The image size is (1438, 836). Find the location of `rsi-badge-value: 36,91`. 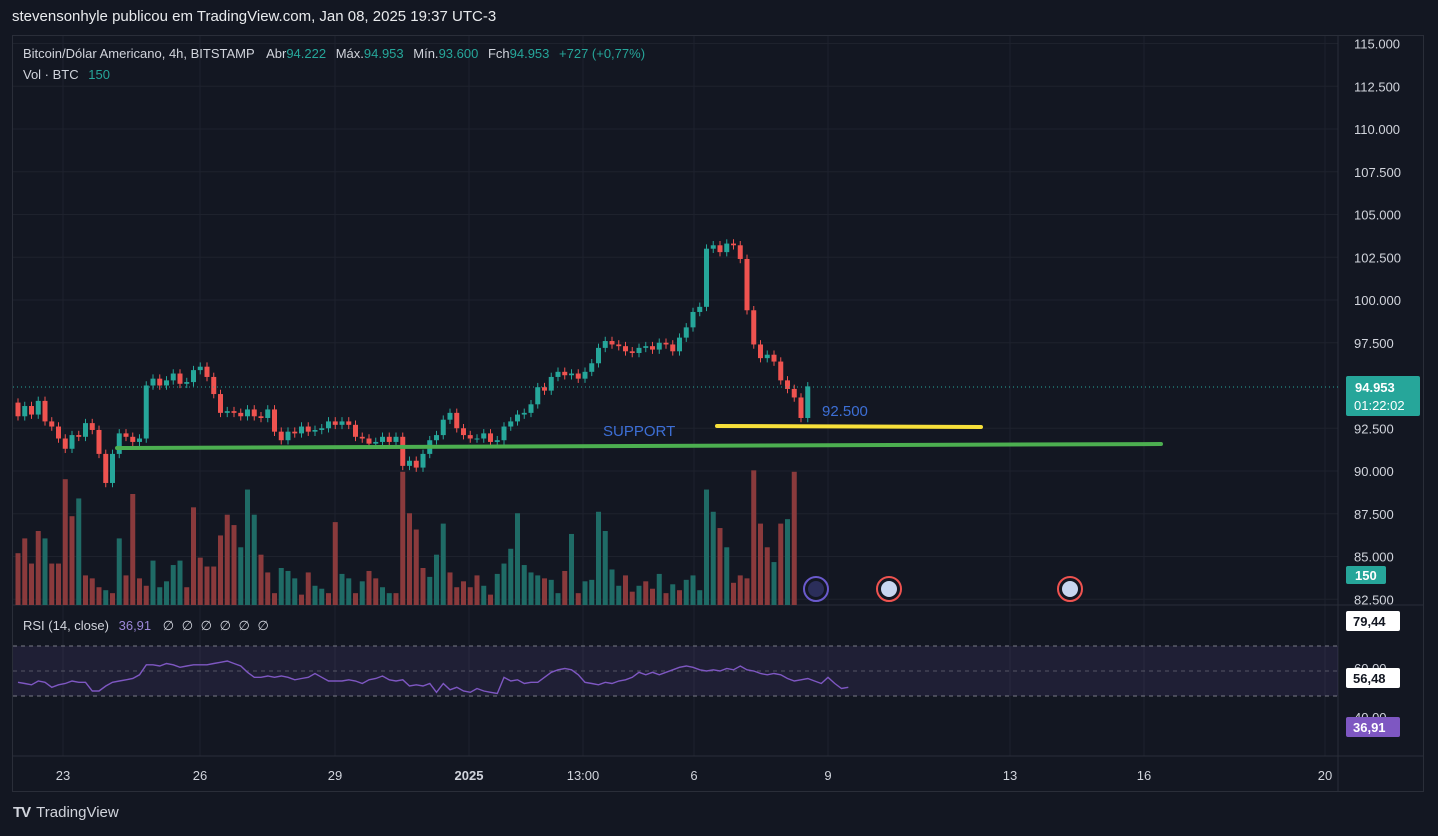

rsi-badge-value: 36,91 is located at coordinates (1369, 727).